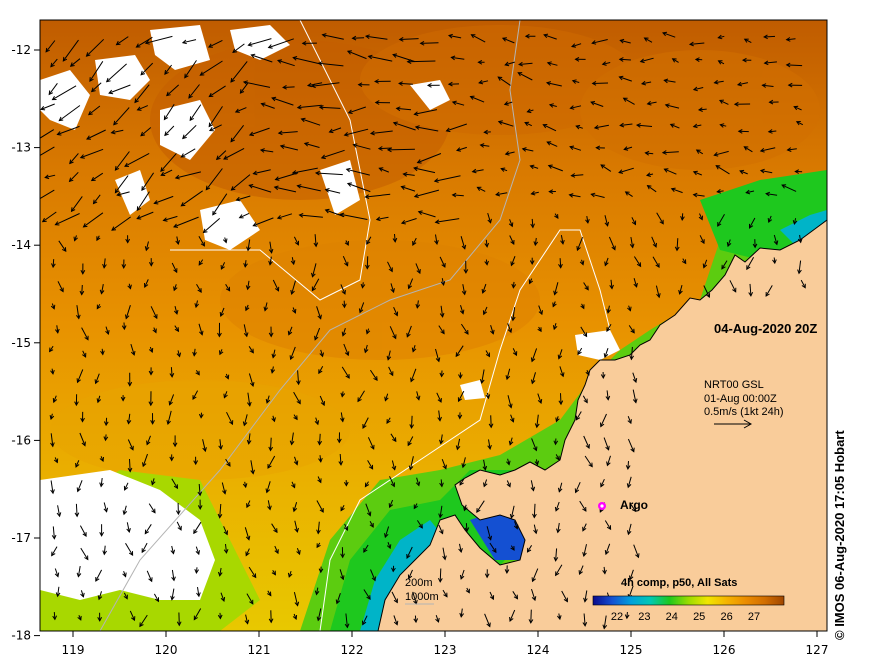  What do you see at coordinates (699, 617) in the screenshot?
I see `colorbar-tick-label: 25` at bounding box center [699, 617].